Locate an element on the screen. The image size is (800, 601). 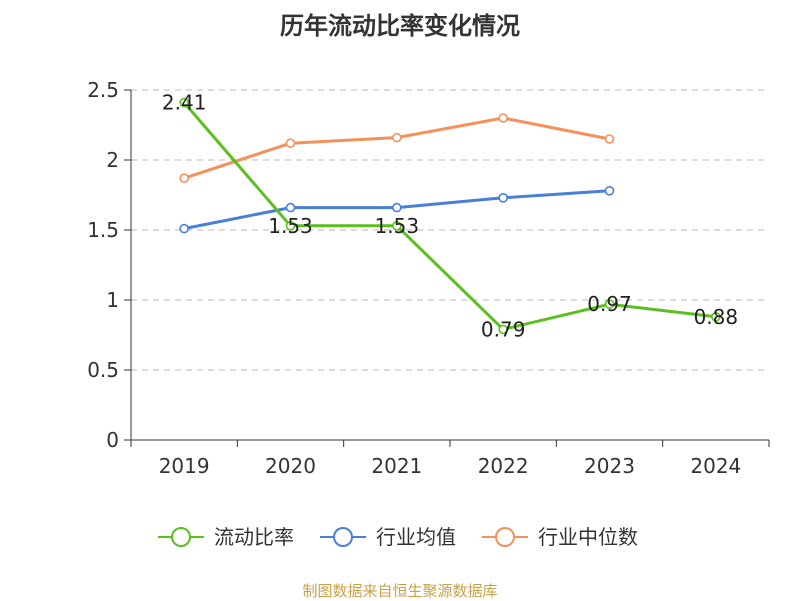
data-point-流动比率-2022 is located at coordinates (503, 329).